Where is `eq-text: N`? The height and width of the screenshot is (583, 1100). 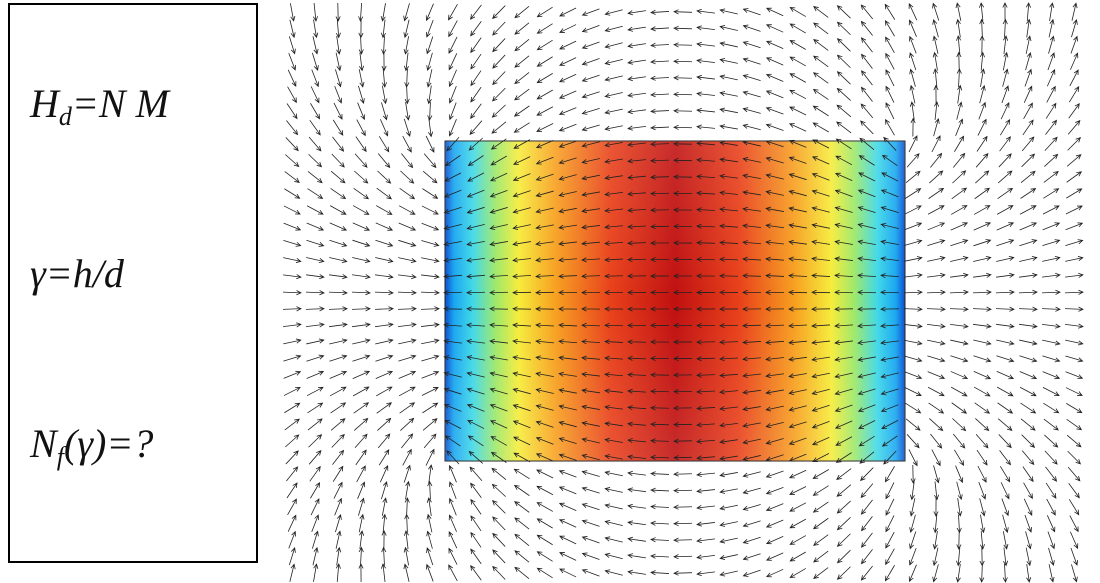 eq-text: N is located at coordinates (43, 443).